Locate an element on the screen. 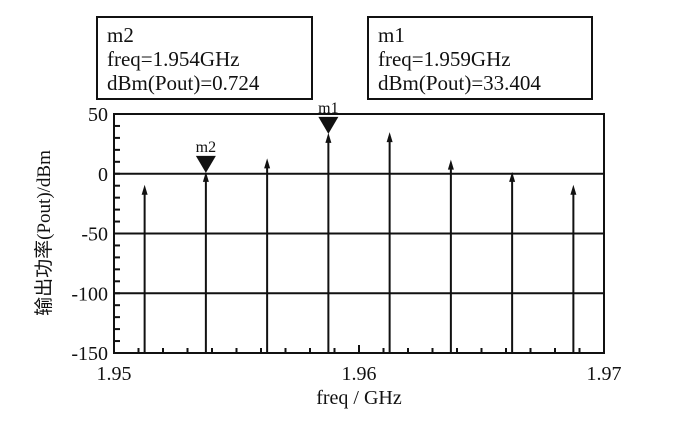 This screenshot has width=700, height=430. marker-m2-label: m2 is located at coordinates (206, 147).